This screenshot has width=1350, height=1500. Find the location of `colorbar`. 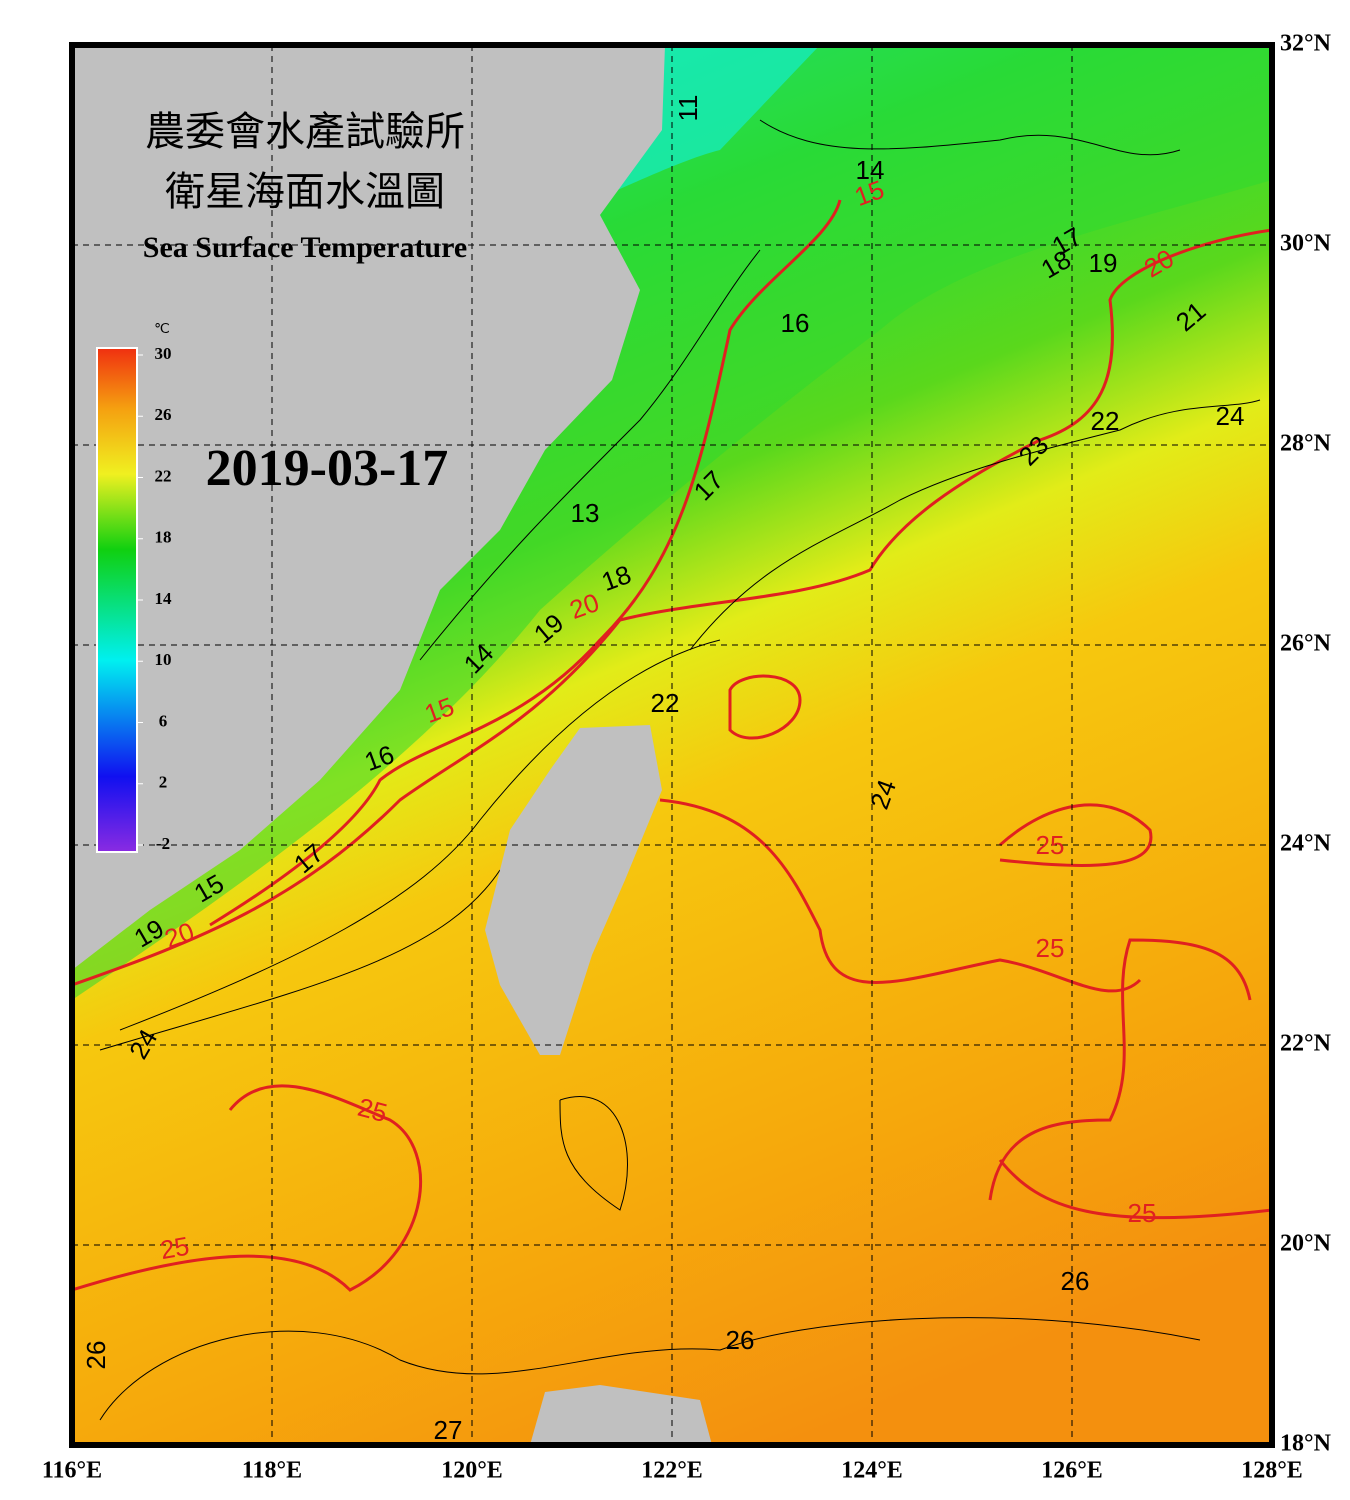

colorbar is located at coordinates (117, 600).